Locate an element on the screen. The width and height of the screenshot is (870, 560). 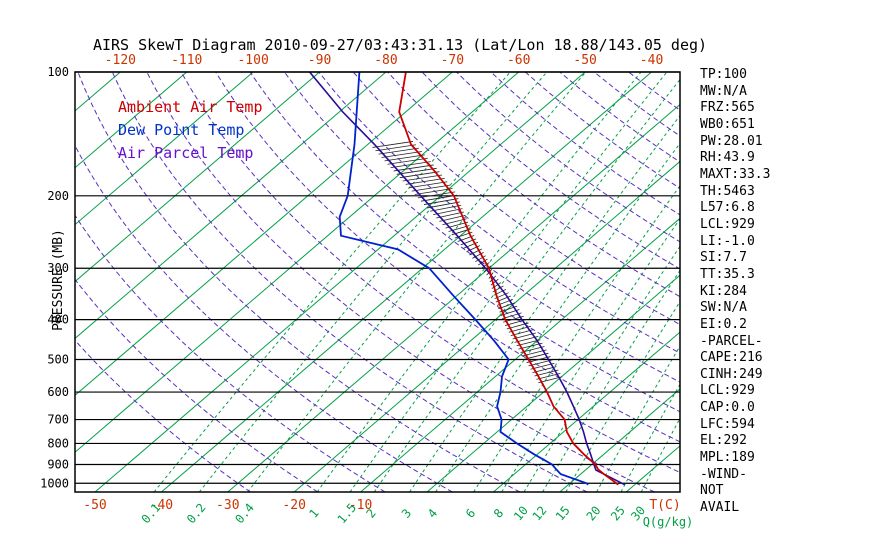
pressure-tick-label: 1000 is located at coordinates (54, 483).